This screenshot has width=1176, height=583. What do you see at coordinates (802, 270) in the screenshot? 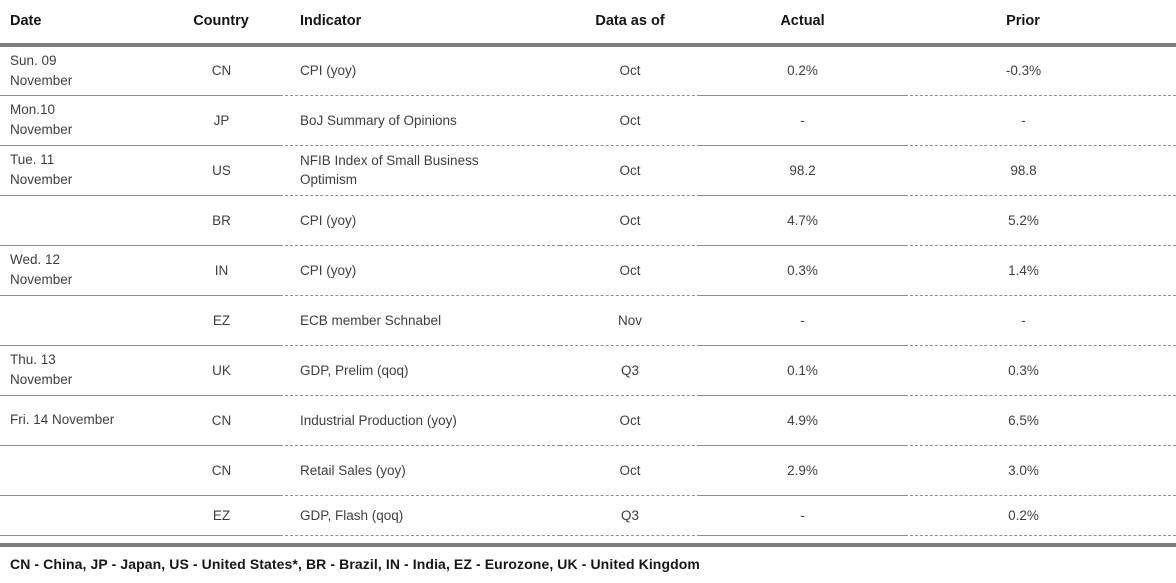
I see `actual-cell: 0.3%` at bounding box center [802, 270].